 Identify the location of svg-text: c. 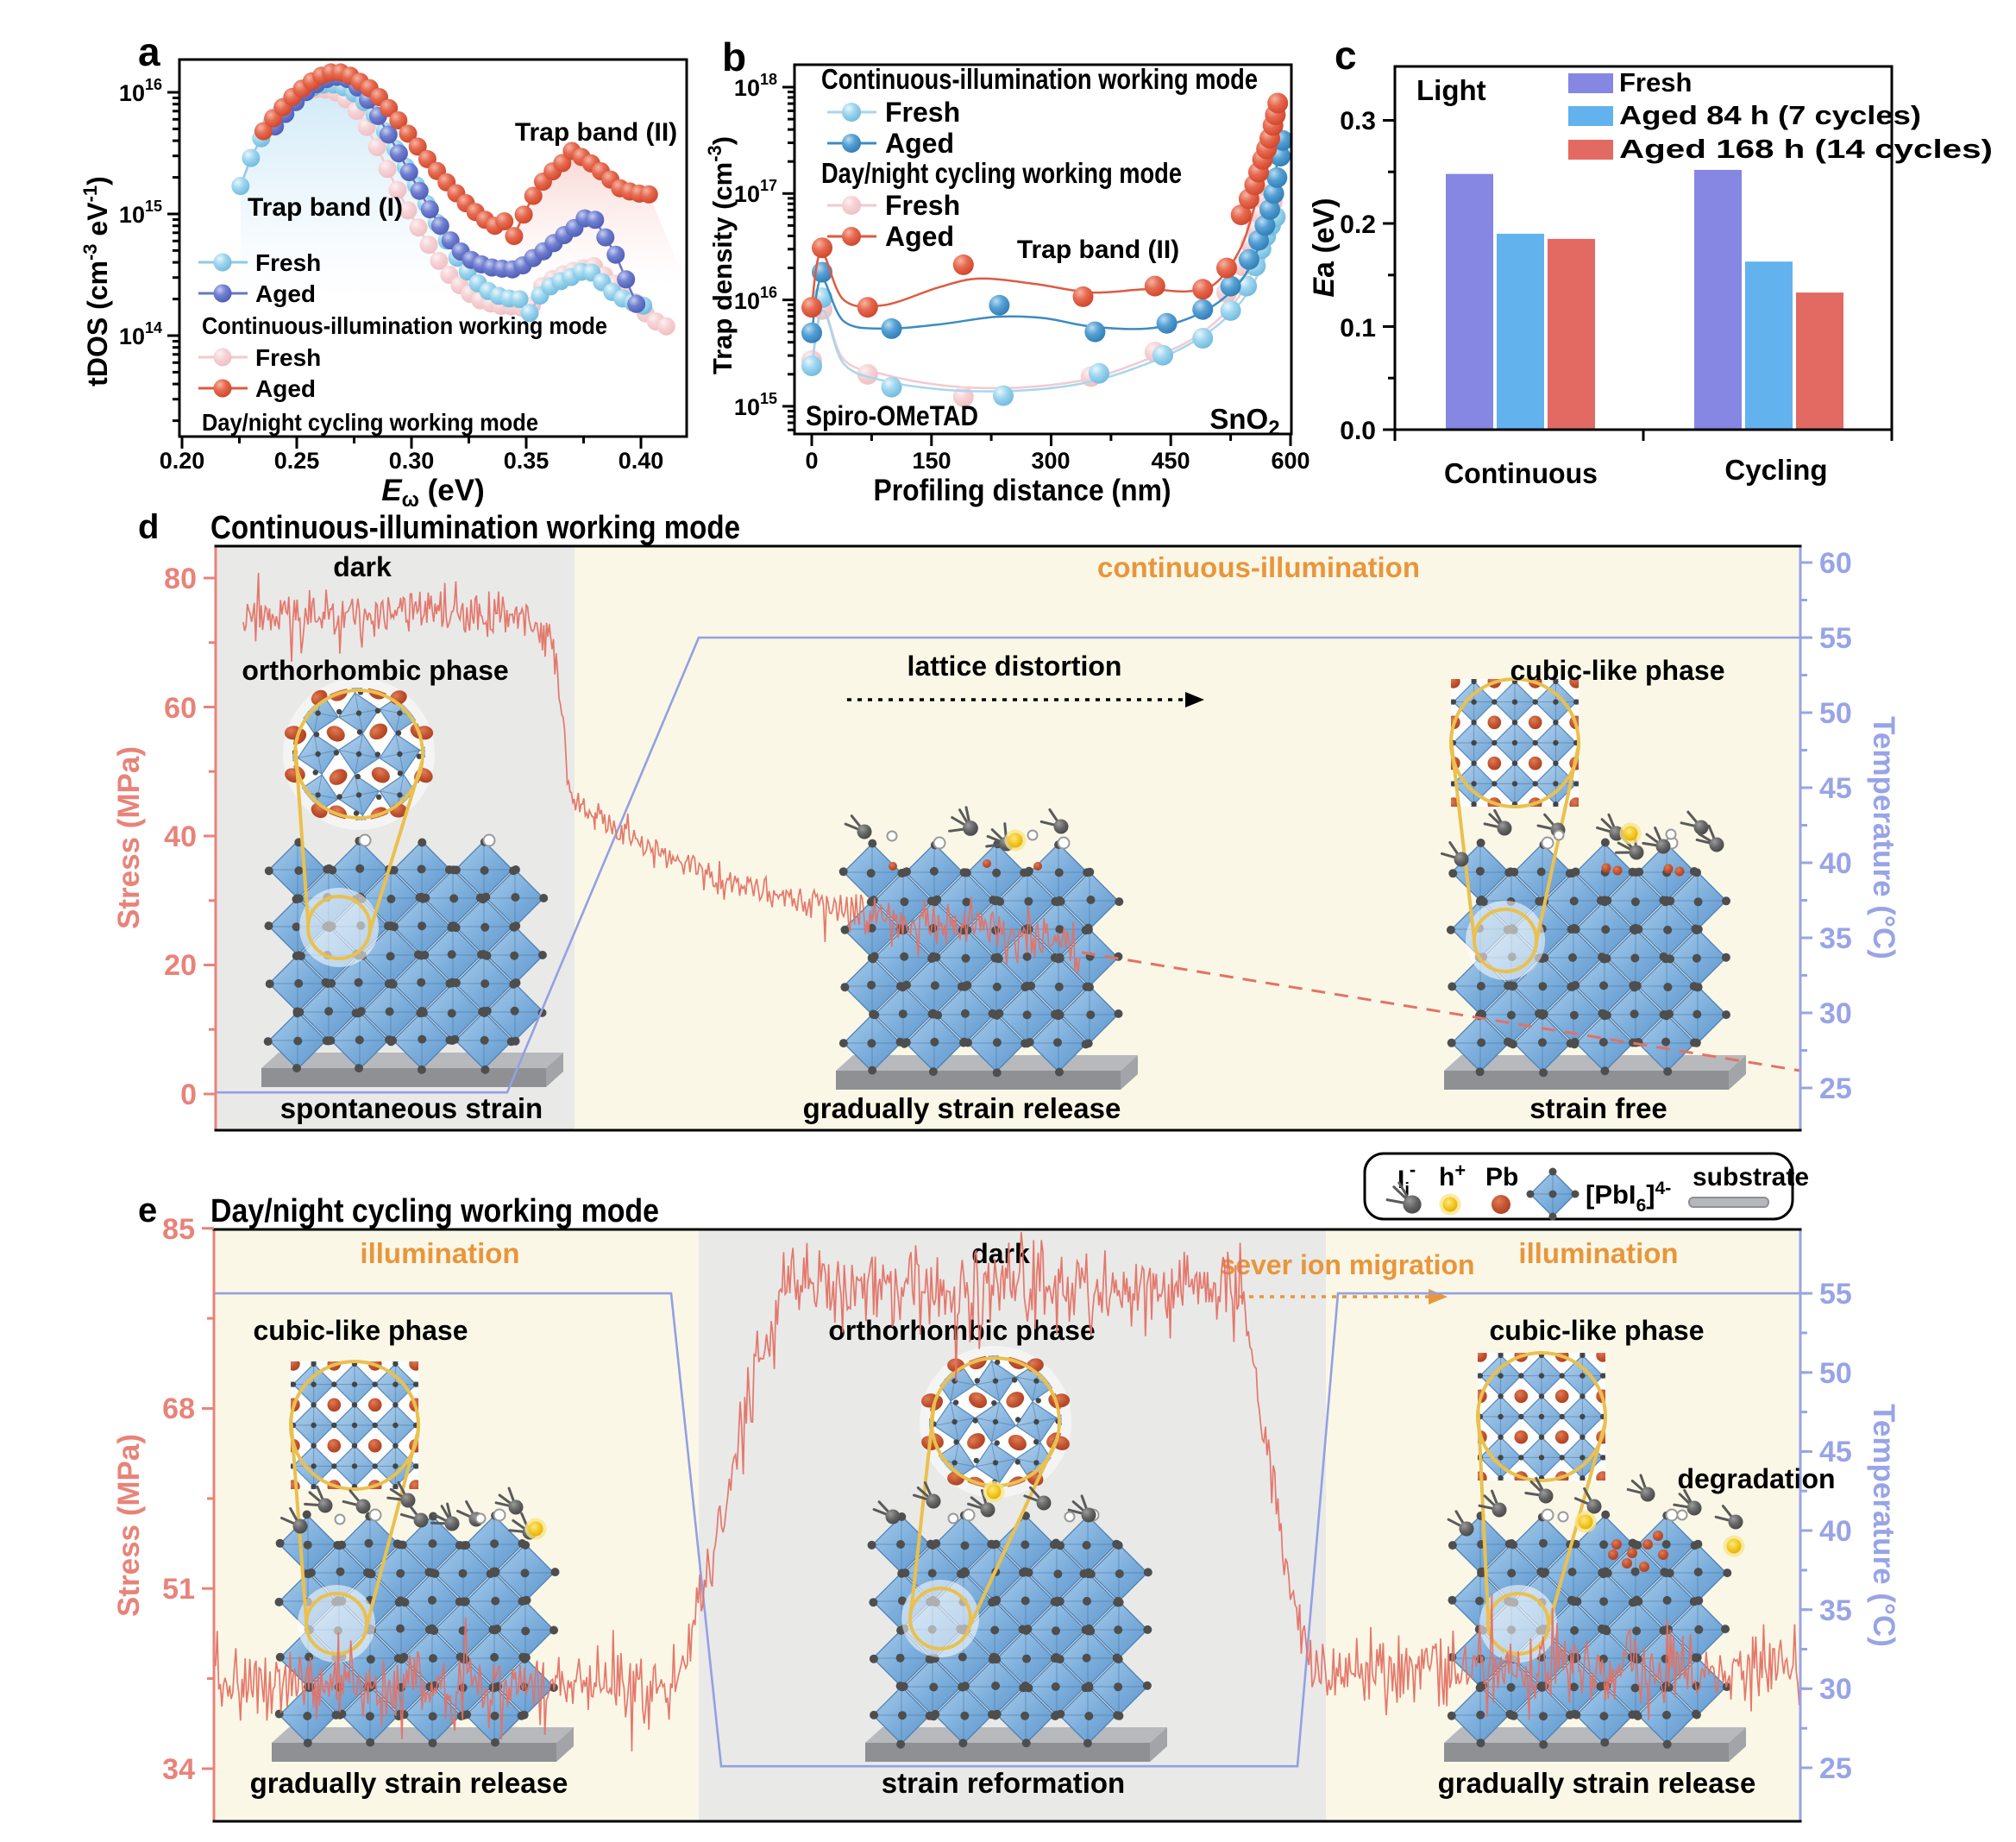
(1346, 56).